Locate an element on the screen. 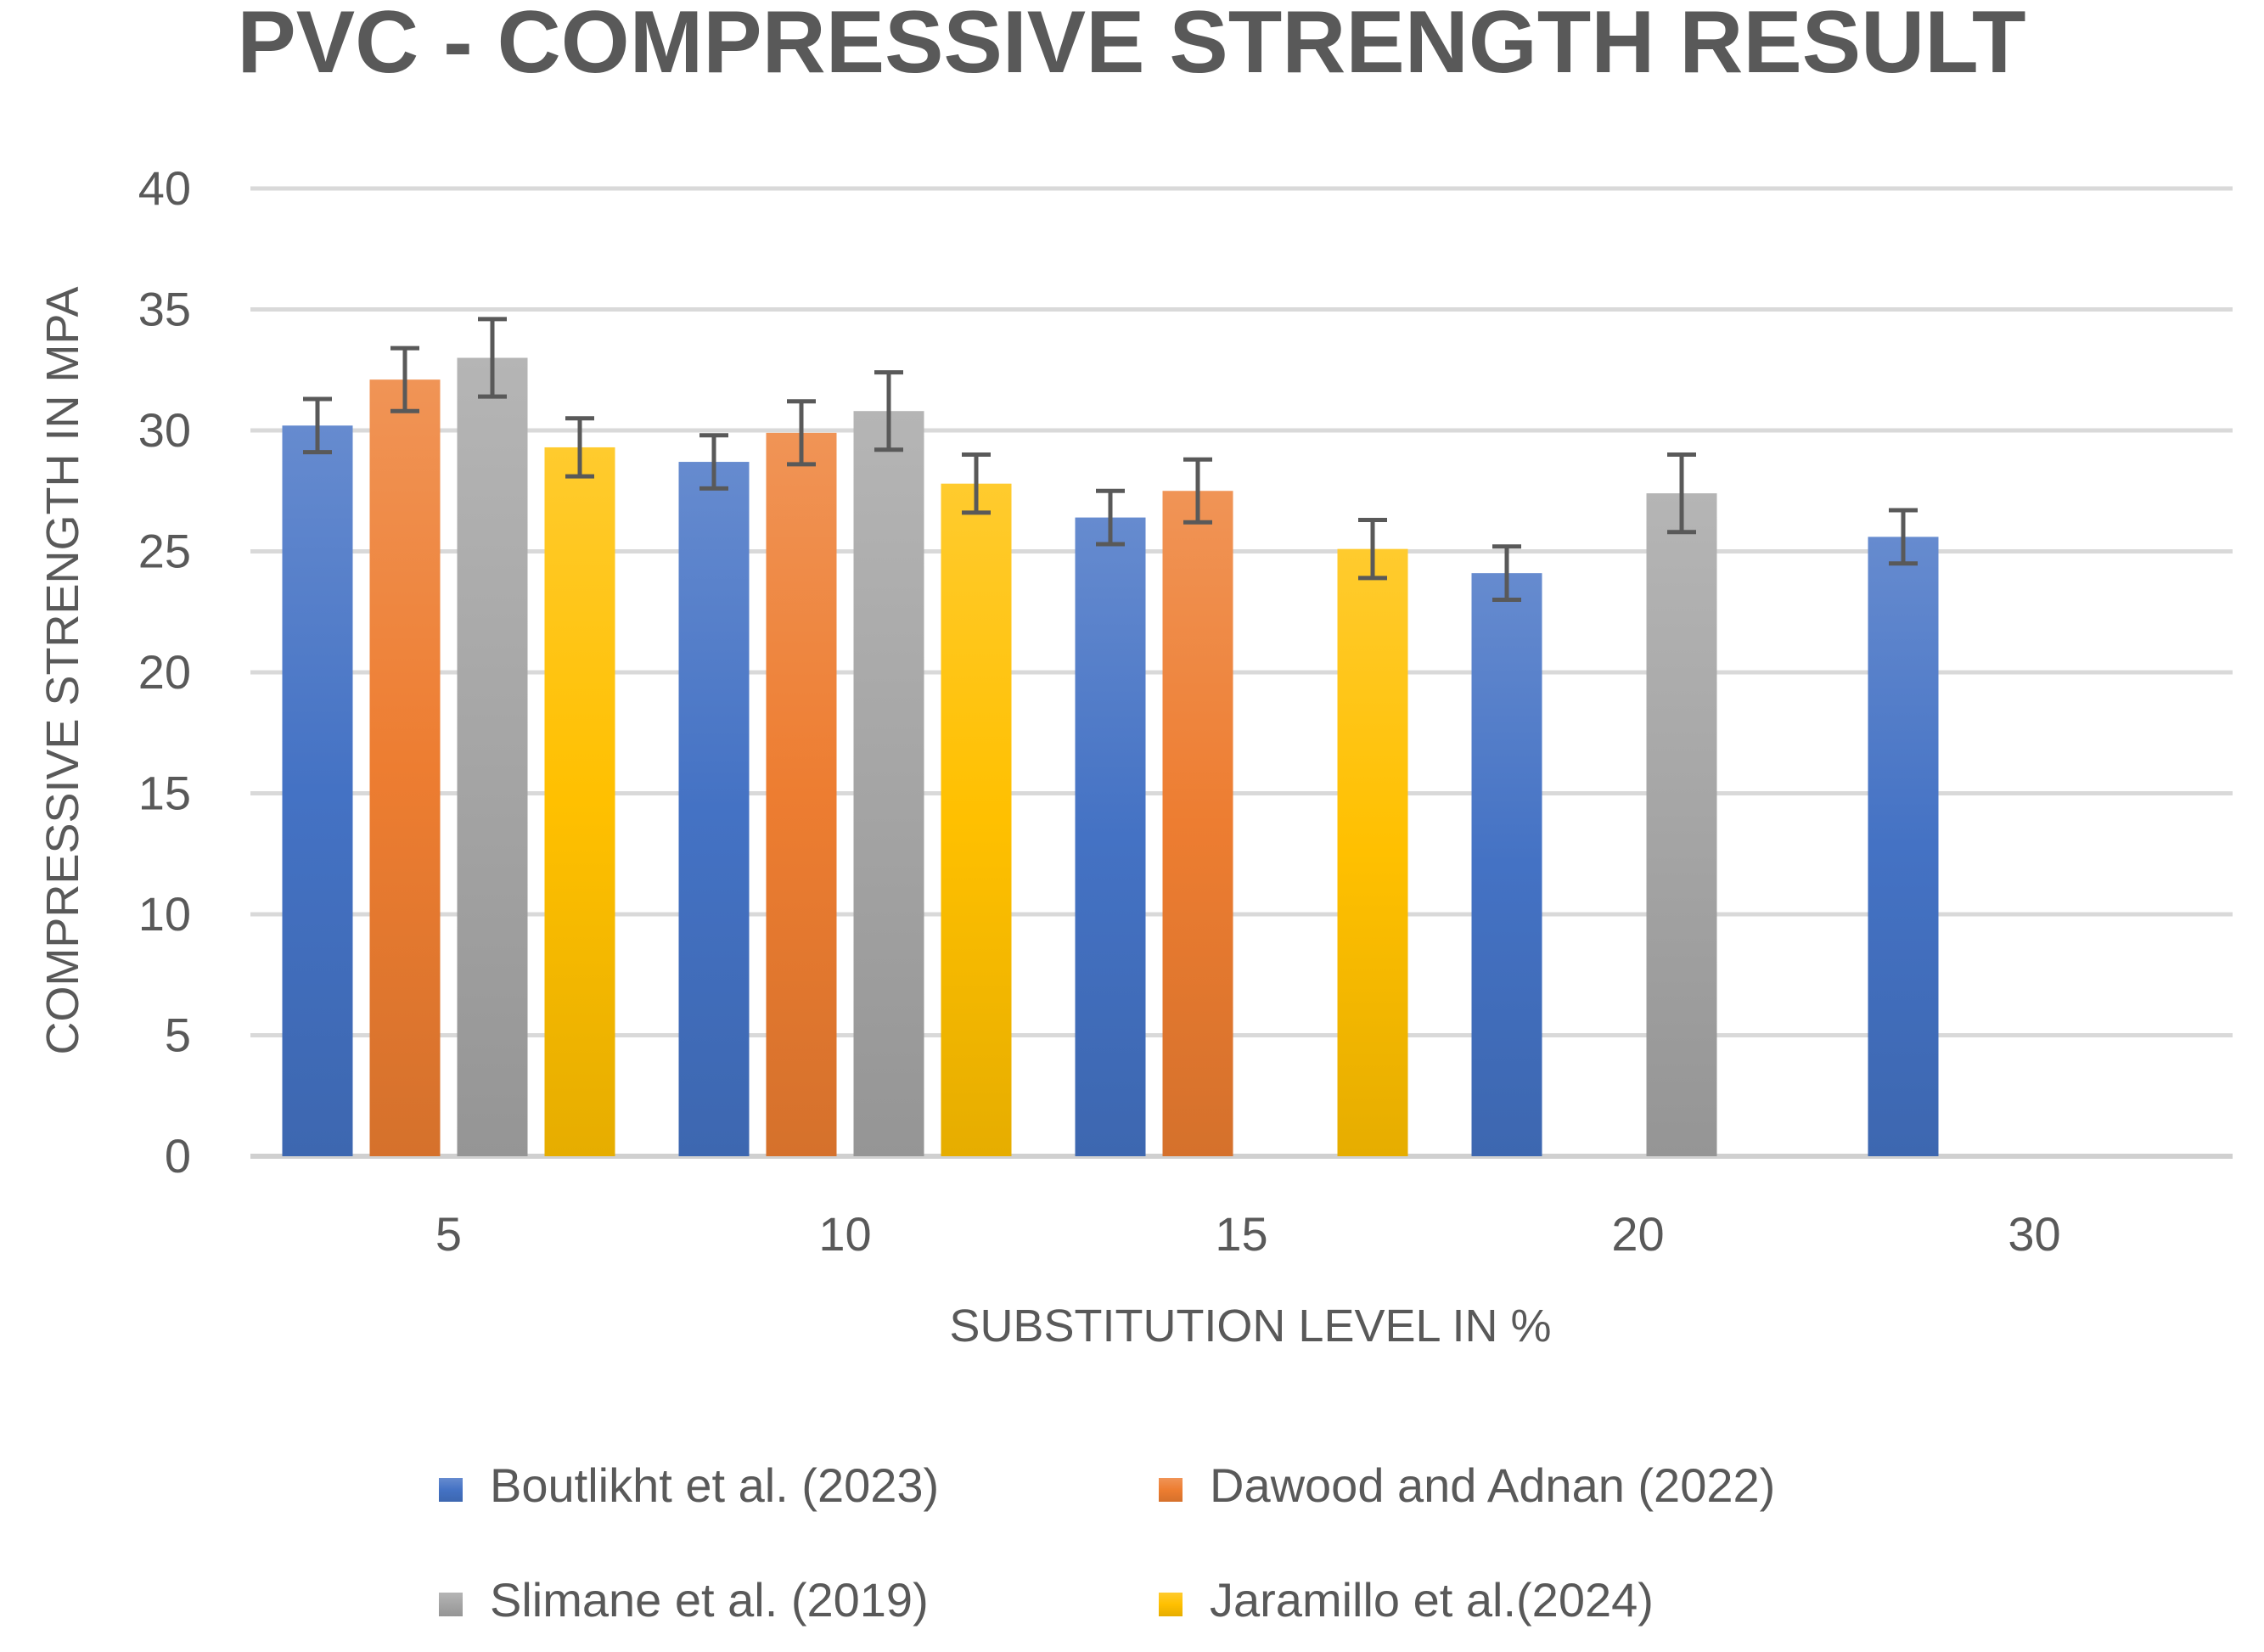 The width and height of the screenshot is (2264, 1652). legend-label: Jaramillo et al.(2024) is located at coordinates (1432, 1600).